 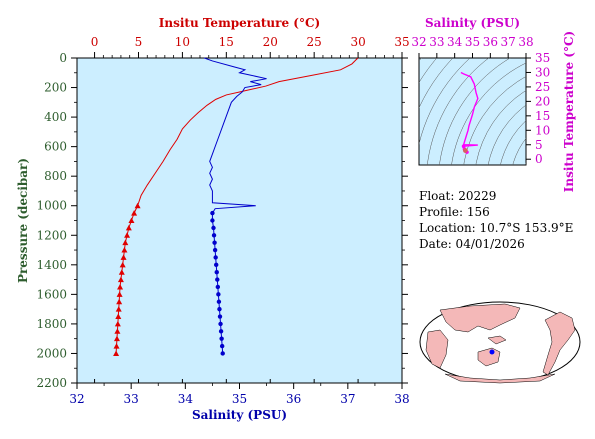 I want to click on ts-y-tick-label: 10, so click(x=542, y=130).